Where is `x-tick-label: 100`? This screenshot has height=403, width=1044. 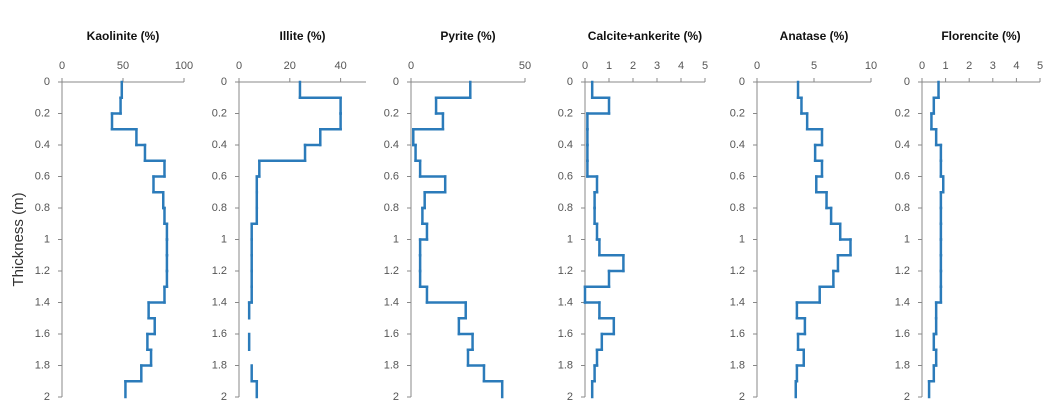 x-tick-label: 100 is located at coordinates (184, 66).